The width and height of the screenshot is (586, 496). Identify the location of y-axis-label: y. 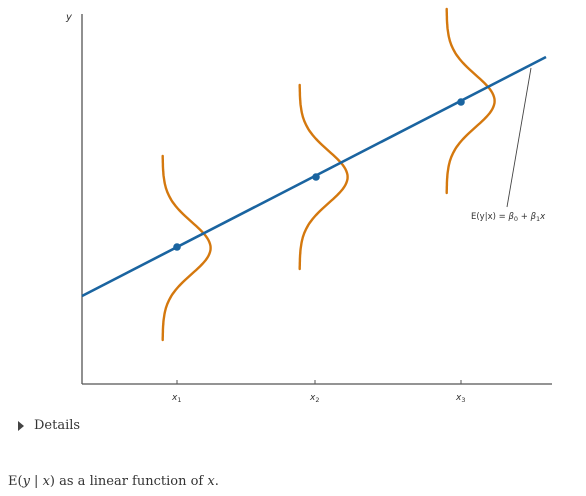
(69, 17).